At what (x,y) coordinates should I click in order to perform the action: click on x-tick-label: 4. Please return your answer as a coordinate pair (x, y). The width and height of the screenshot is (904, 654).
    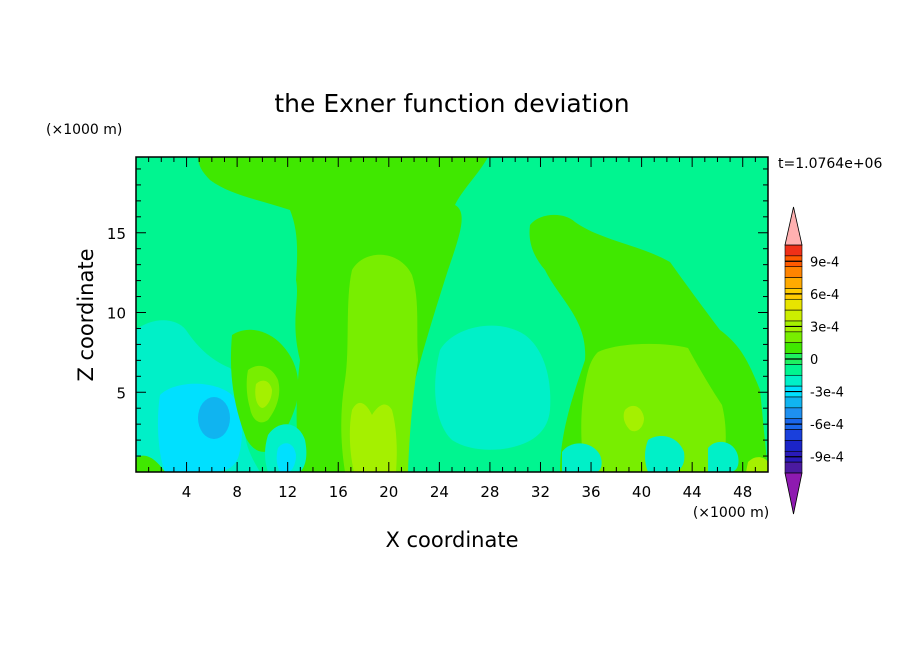
    Looking at the image, I should click on (187, 492).